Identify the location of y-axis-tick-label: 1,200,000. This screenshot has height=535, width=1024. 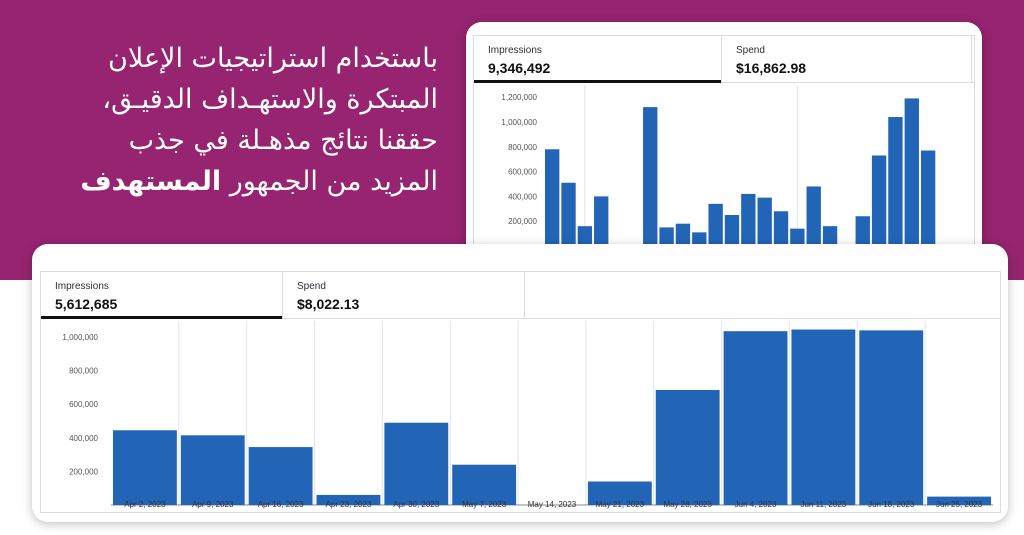
(519, 97).